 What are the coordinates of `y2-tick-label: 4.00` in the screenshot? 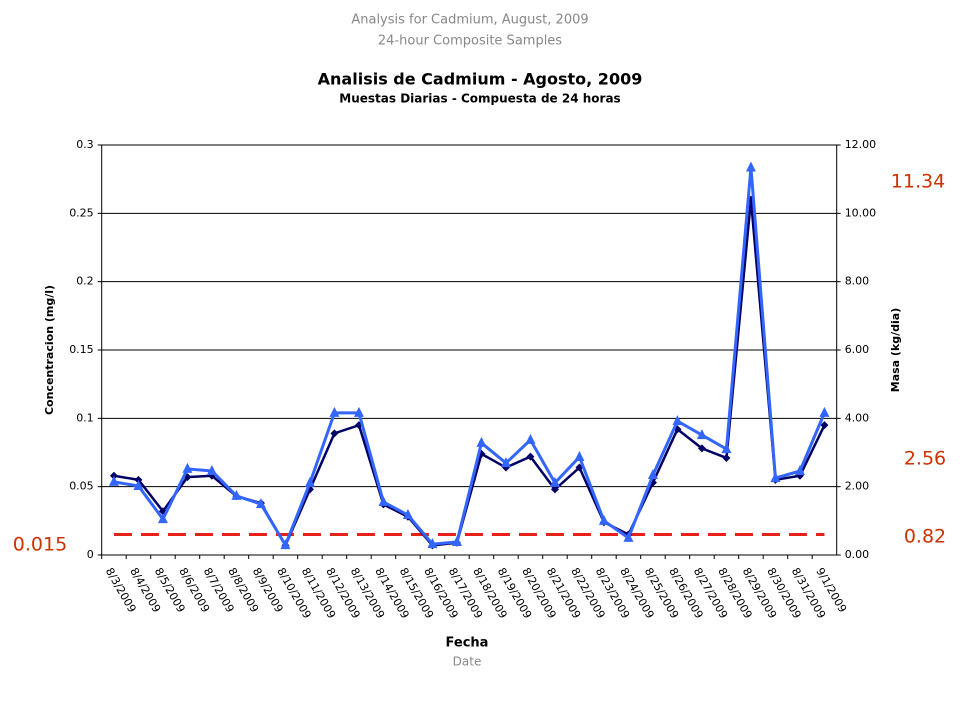 It's located at (857, 417).